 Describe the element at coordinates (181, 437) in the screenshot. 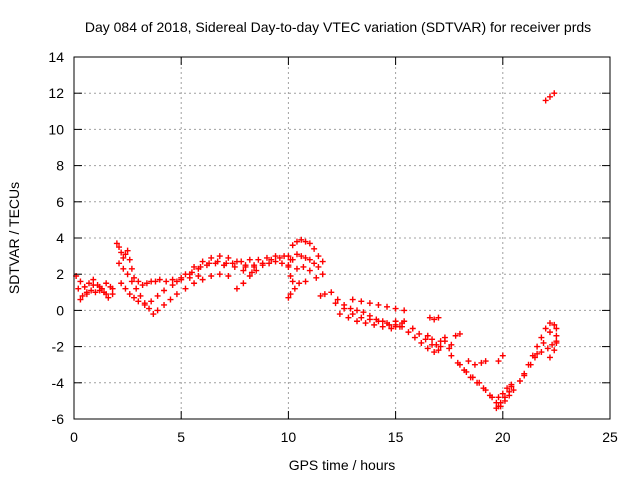

I see `x-tick-label: 5` at that location.